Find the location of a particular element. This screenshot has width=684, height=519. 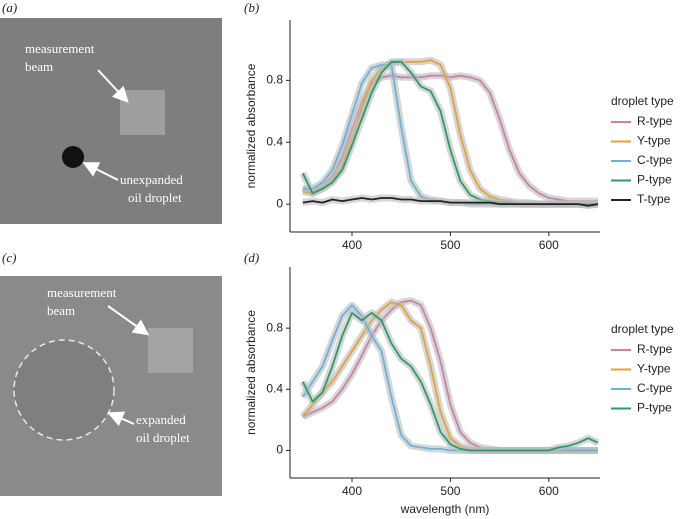

panel-label: (b) is located at coordinates (251, 7).